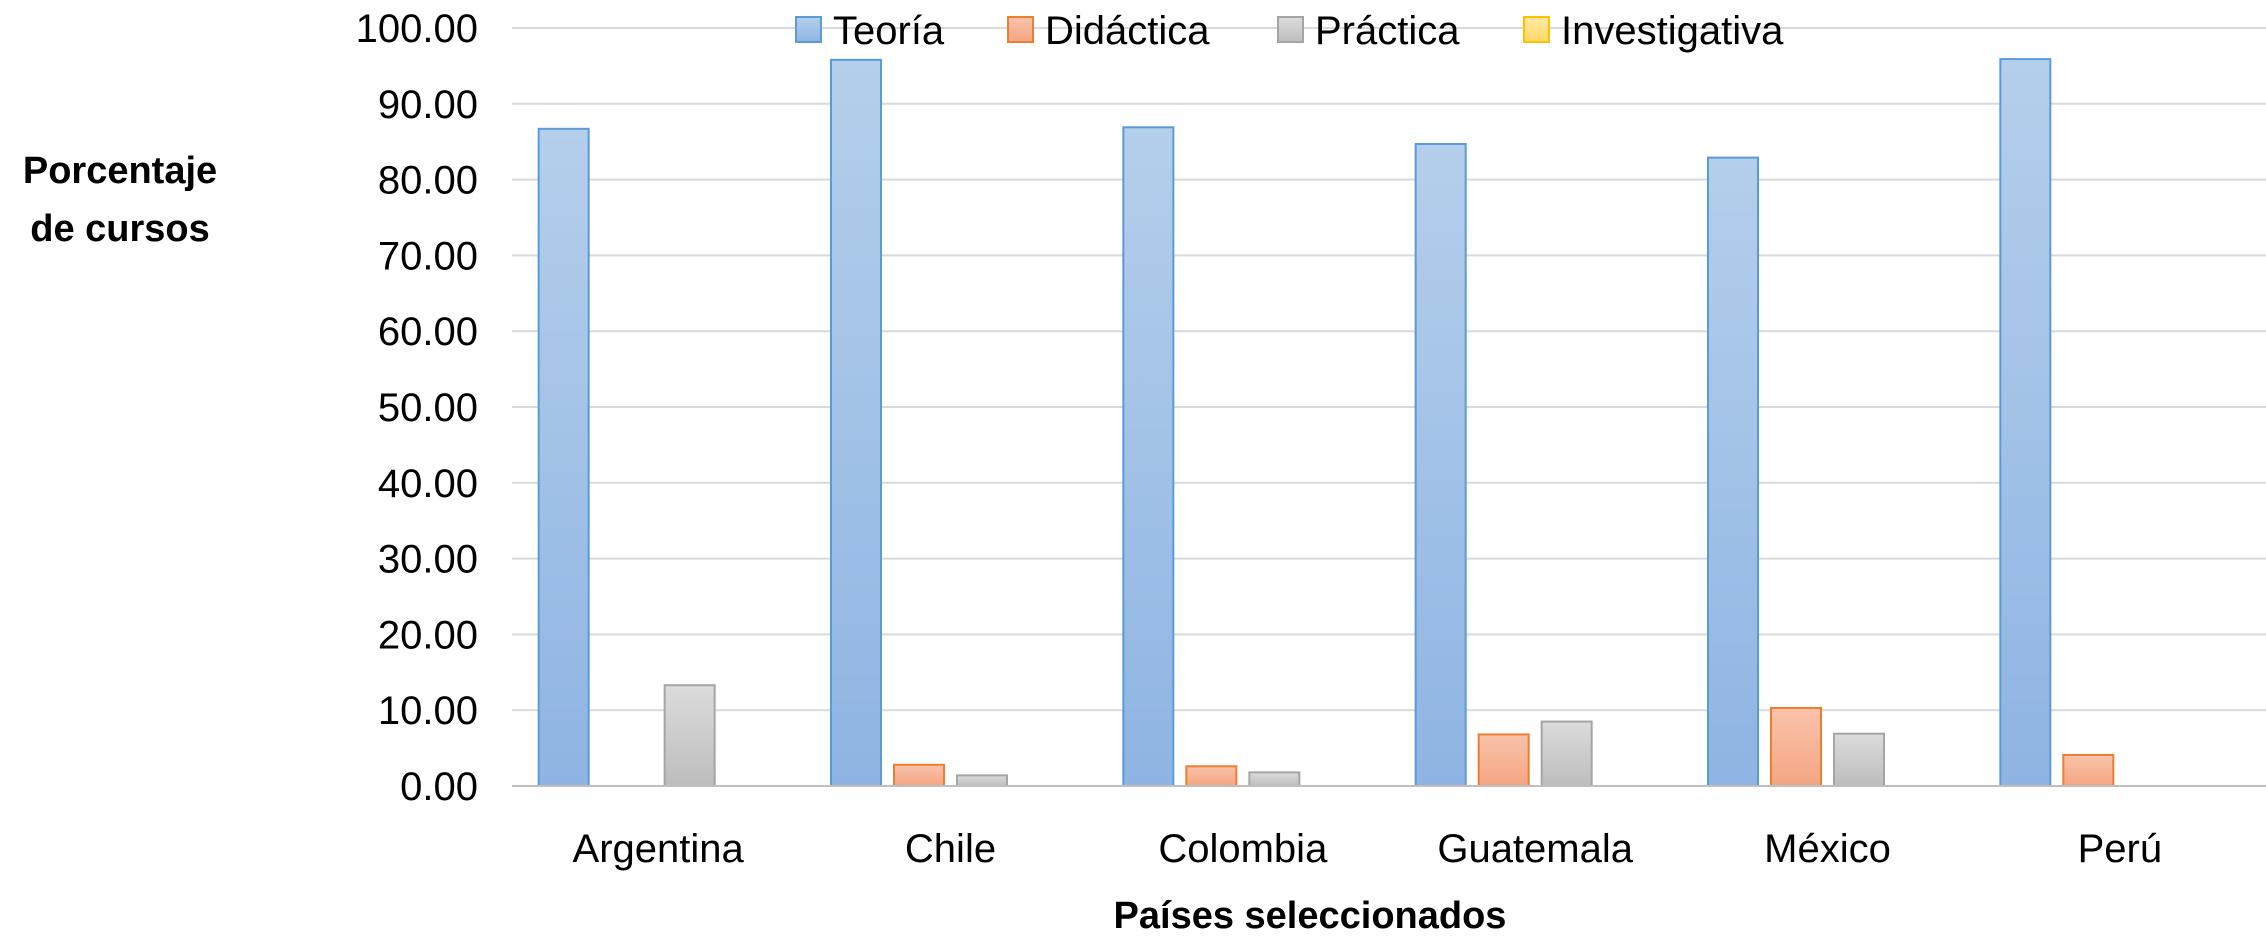  What do you see at coordinates (417, 29) in the screenshot?
I see `y-tick-label: 100.00` at bounding box center [417, 29].